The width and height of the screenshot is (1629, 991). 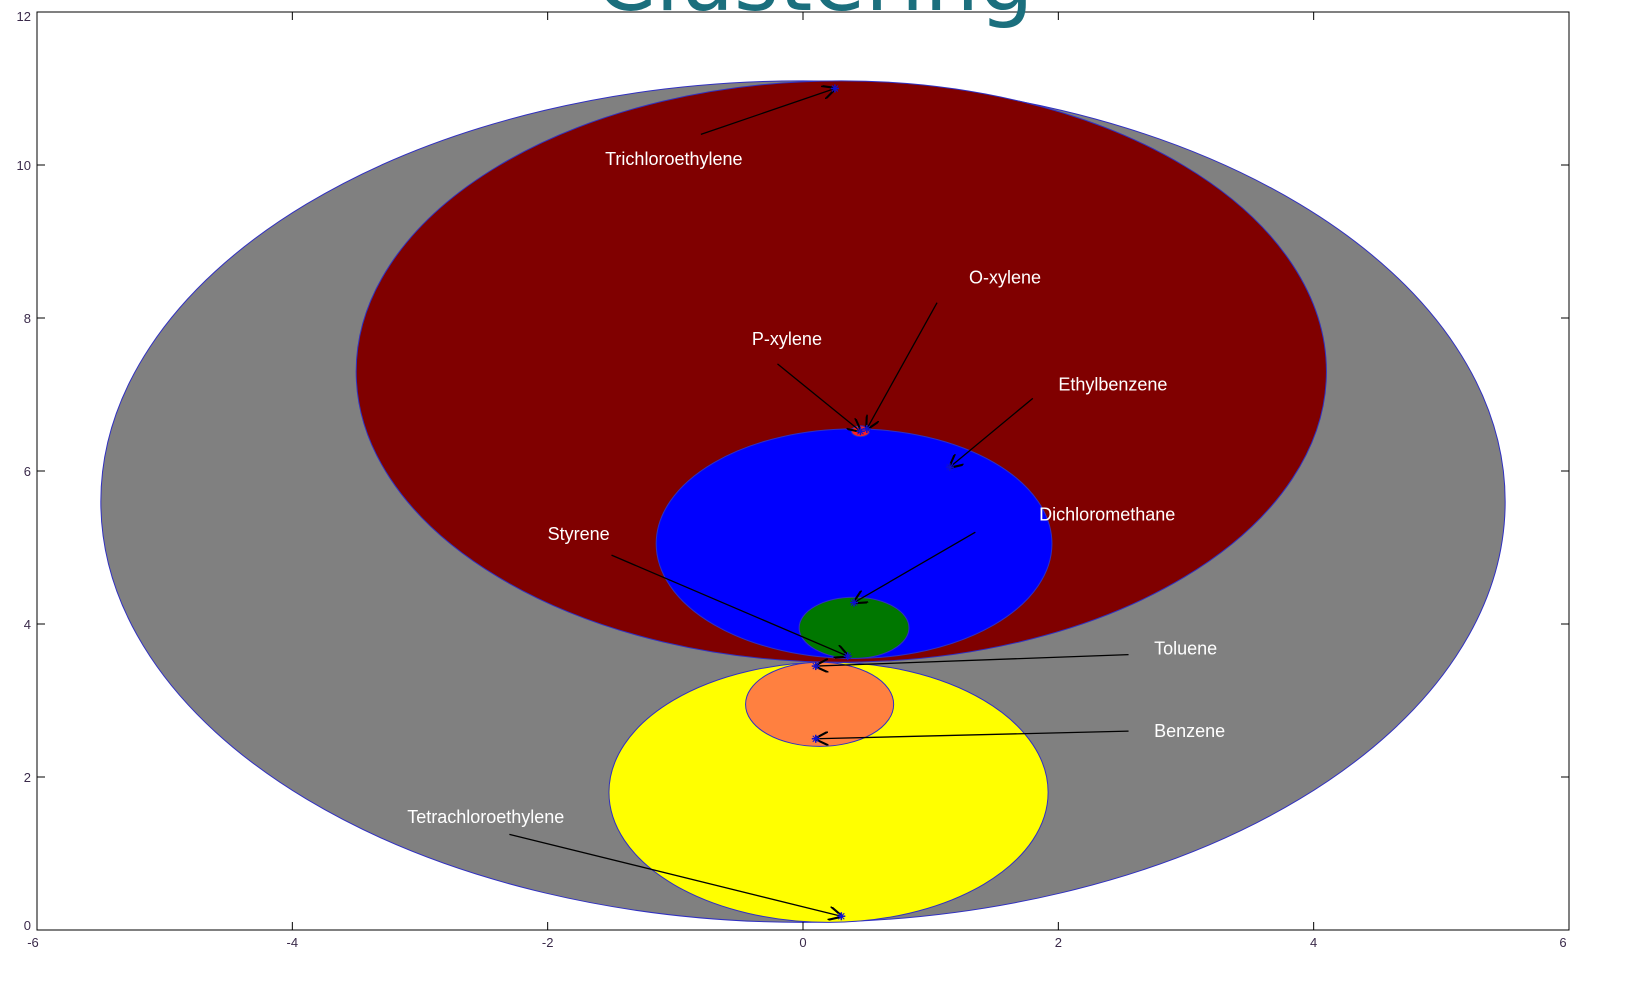 I want to click on y-tick-label: 10, so click(x=24, y=165).